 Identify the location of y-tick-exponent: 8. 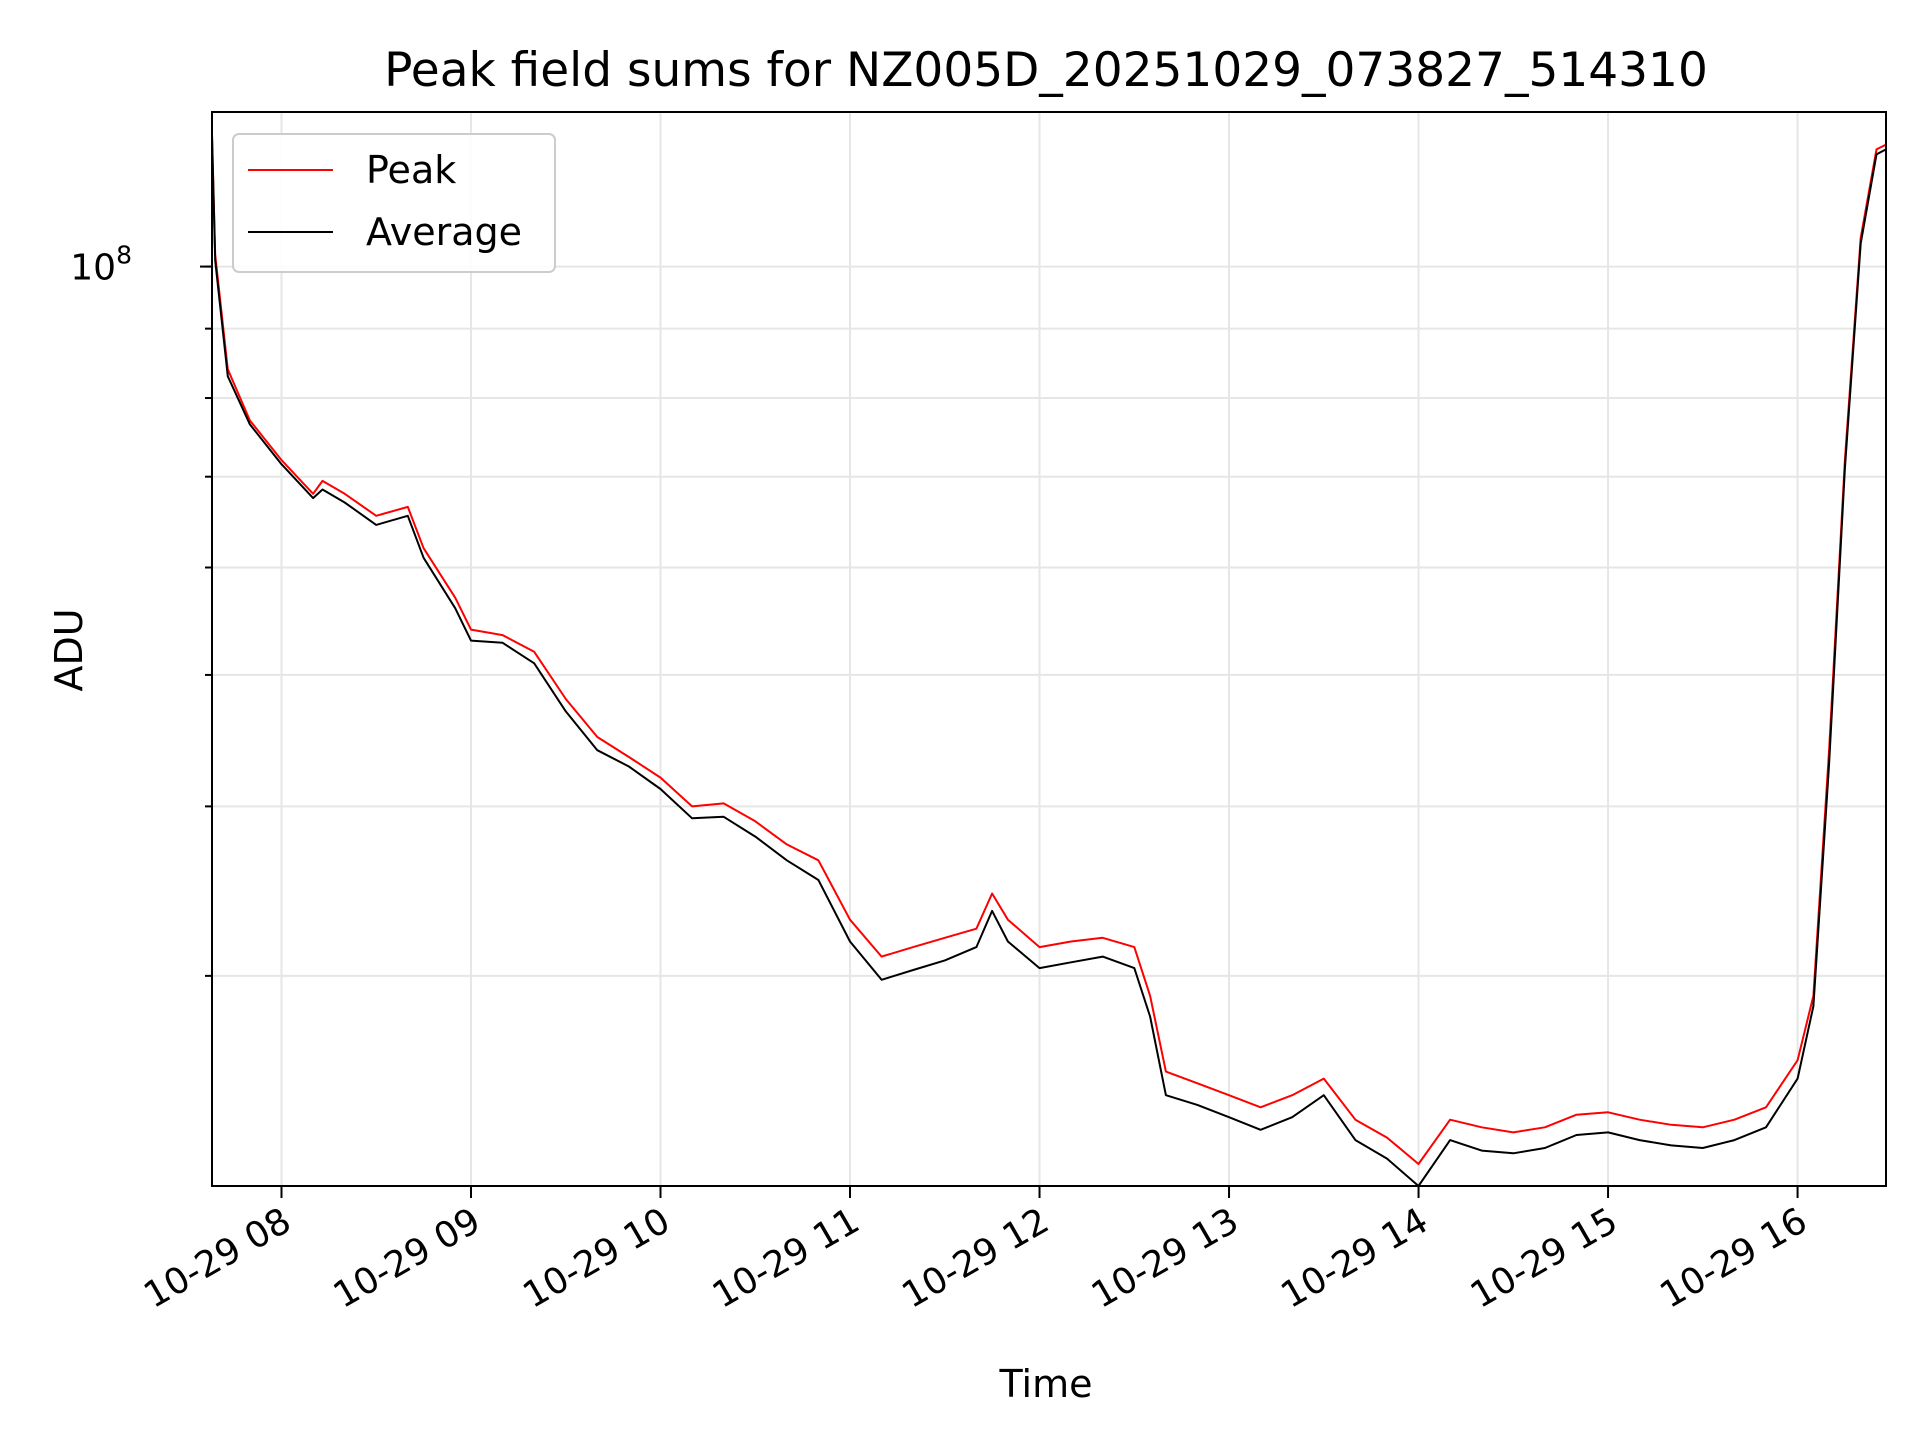
(124, 255).